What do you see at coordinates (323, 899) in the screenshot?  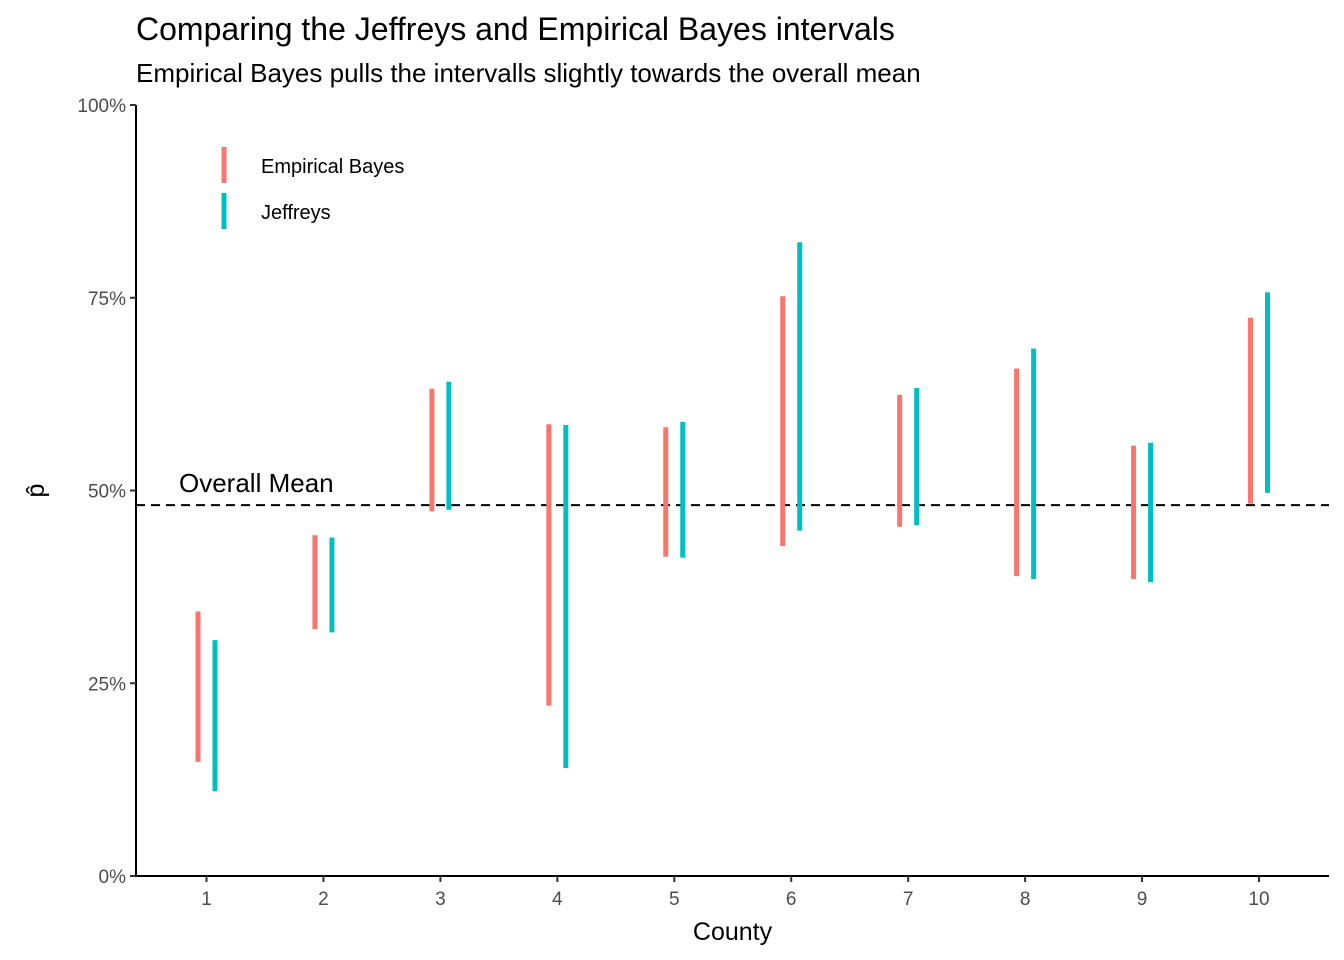 I see `x-tick-label: 2` at bounding box center [323, 899].